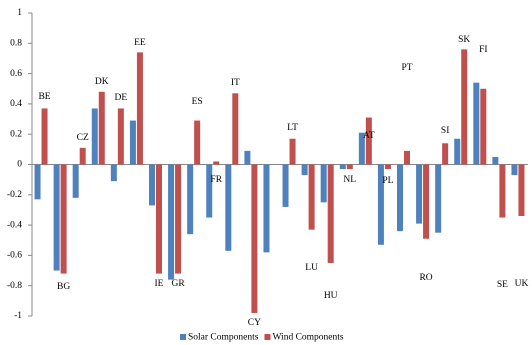 The image size is (532, 345). I want to click on category-label: SE, so click(502, 285).